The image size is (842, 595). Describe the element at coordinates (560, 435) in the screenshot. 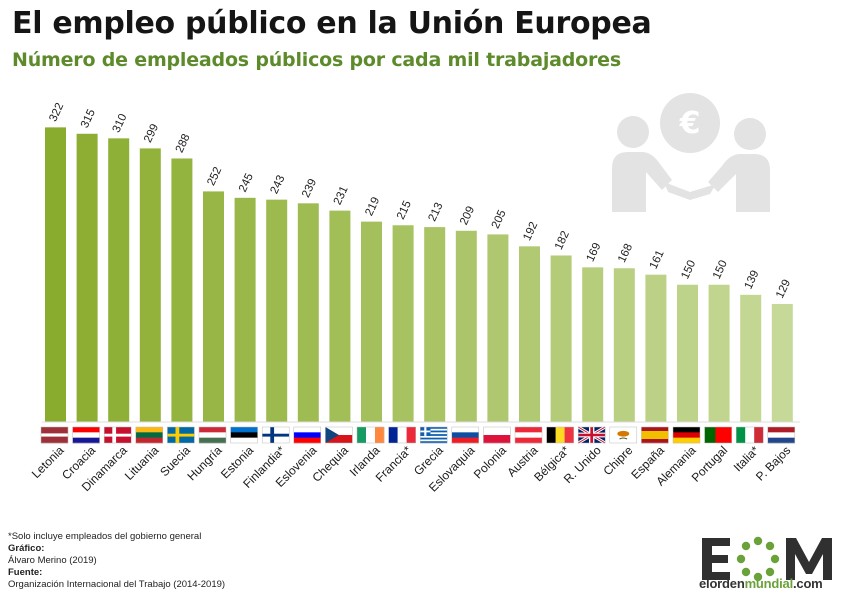

I see `flag-belgica-icon` at that location.